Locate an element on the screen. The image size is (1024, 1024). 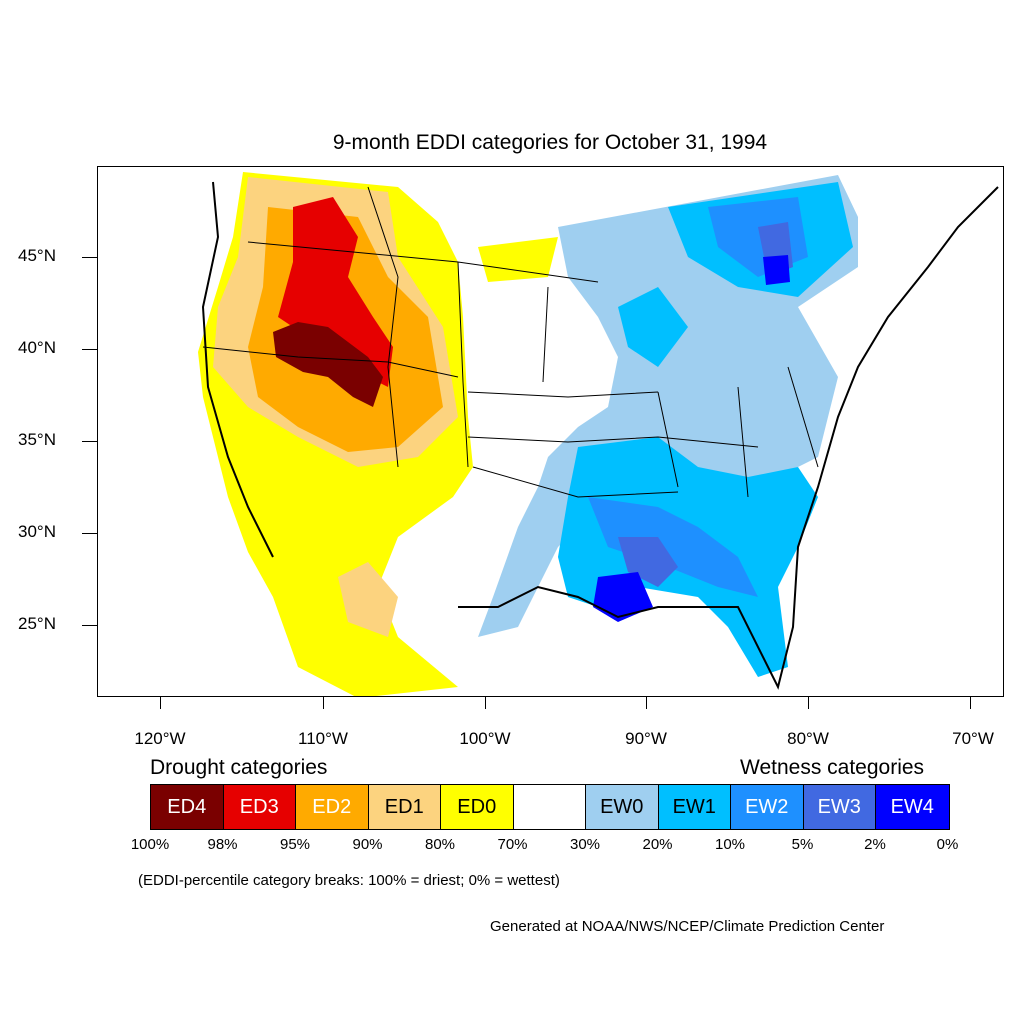
percentile-label: 2% is located at coordinates (875, 844).